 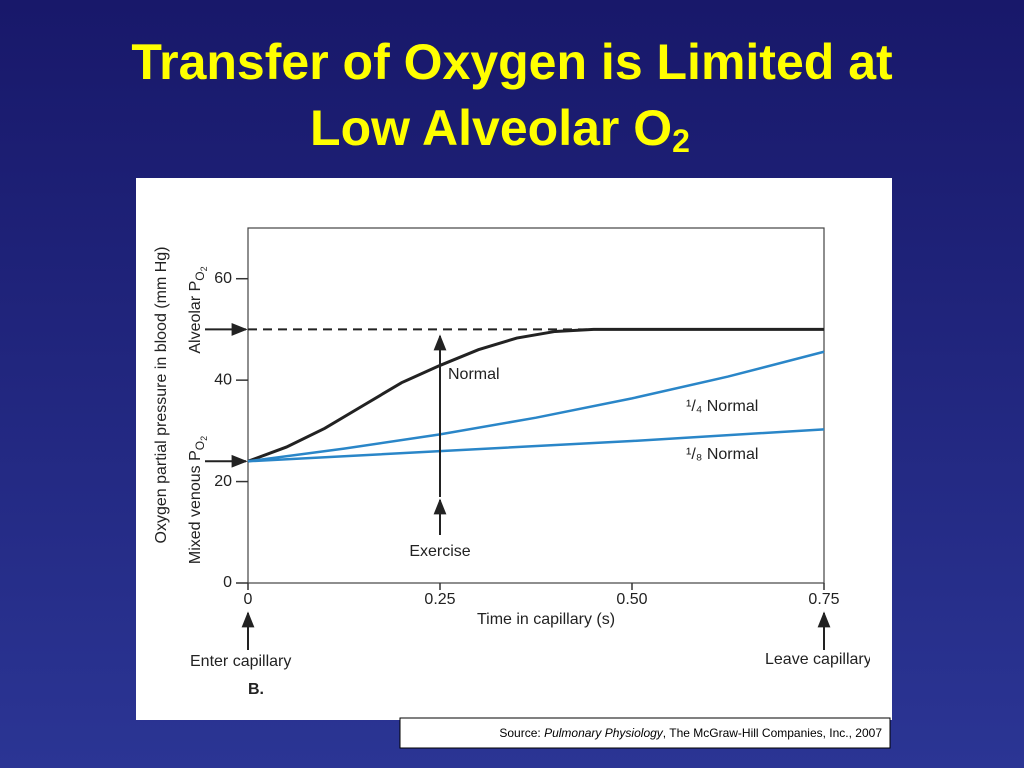 I want to click on series-label: ¹/₈ Normal, so click(x=722, y=454).